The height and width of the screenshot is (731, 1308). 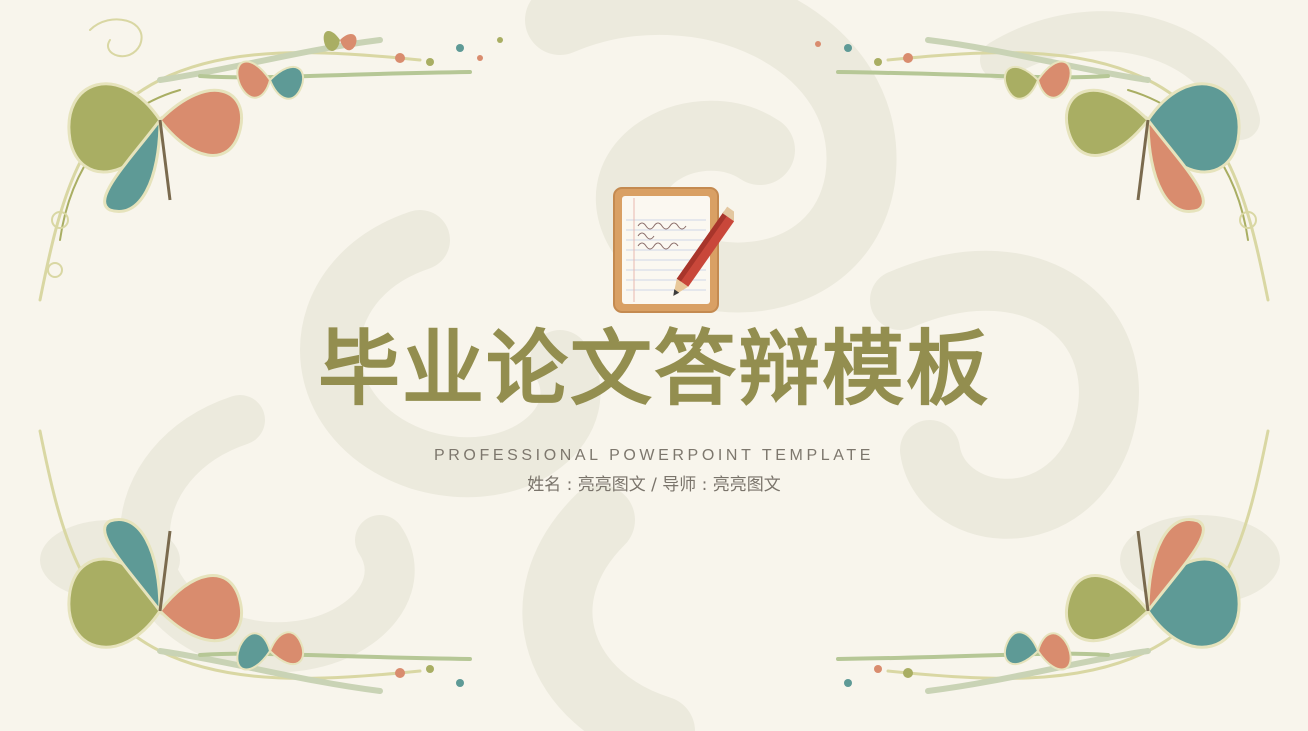 What do you see at coordinates (1042, 169) in the screenshot?
I see `floral-corner-top-right` at bounding box center [1042, 169].